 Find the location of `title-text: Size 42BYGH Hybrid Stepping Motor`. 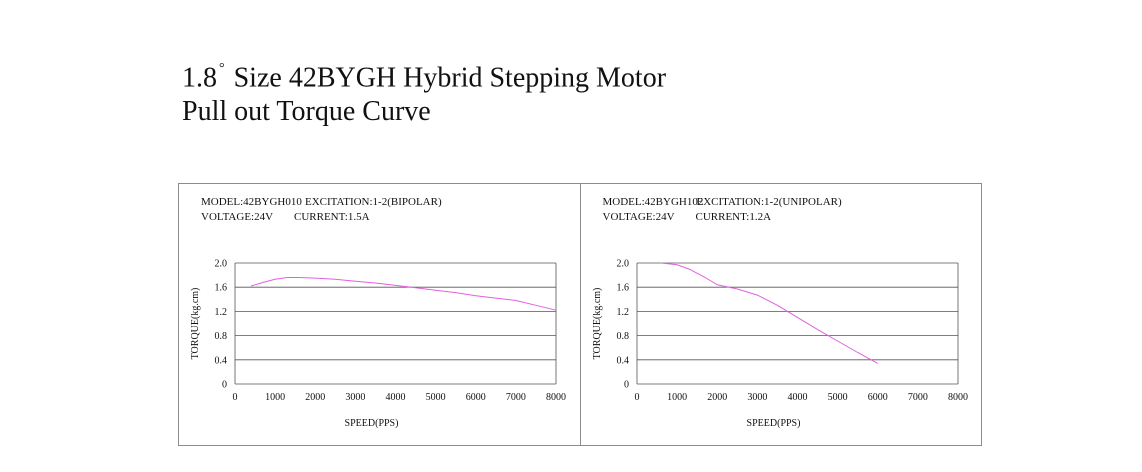

title-text: Size 42BYGH Hybrid Stepping Motor is located at coordinates (450, 78).